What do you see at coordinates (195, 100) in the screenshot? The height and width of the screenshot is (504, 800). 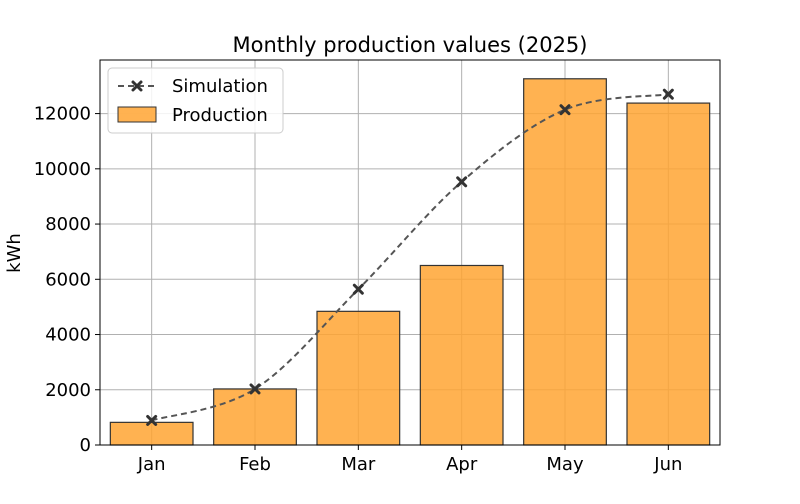 I see `legend: Simulation Production` at bounding box center [195, 100].